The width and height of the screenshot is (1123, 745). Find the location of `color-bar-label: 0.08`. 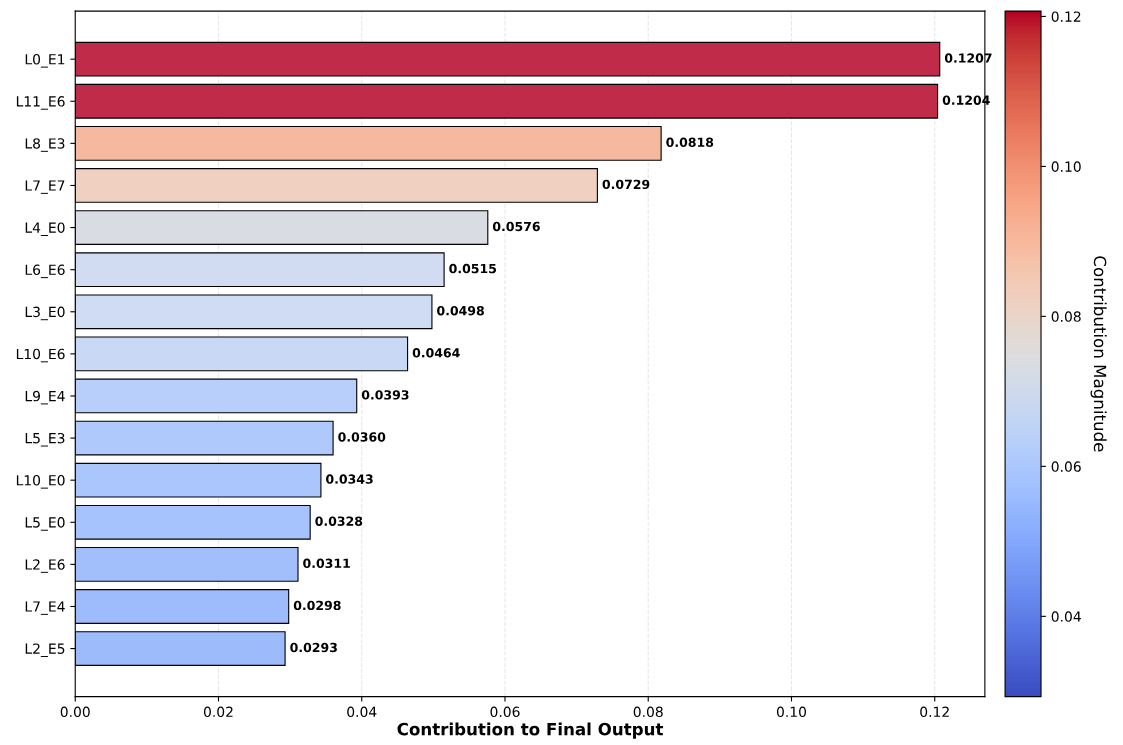

color-bar-label: 0.08 is located at coordinates (1066, 316).